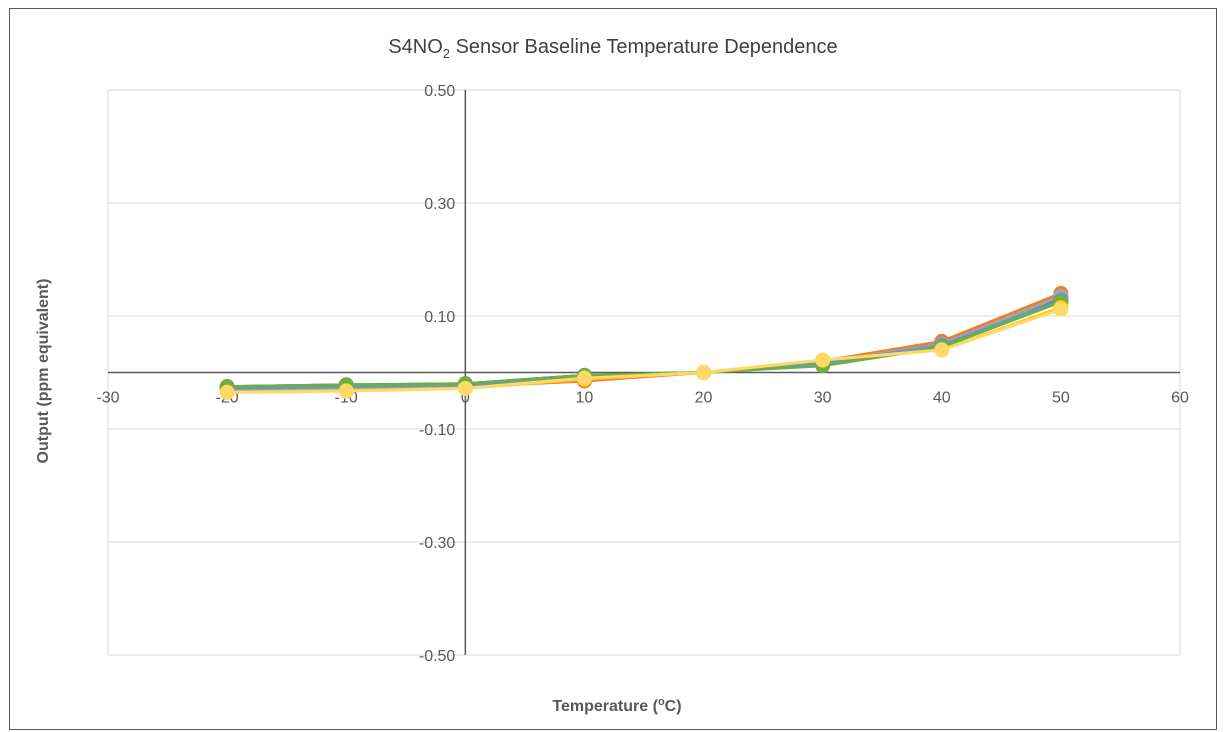  What do you see at coordinates (43, 371) in the screenshot?
I see `y-axis-title: Output (ppm equivalent)` at bounding box center [43, 371].